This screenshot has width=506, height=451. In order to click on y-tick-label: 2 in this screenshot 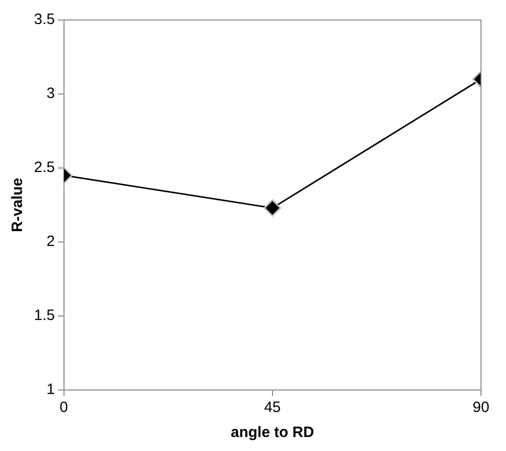, I will do `click(50, 241)`.